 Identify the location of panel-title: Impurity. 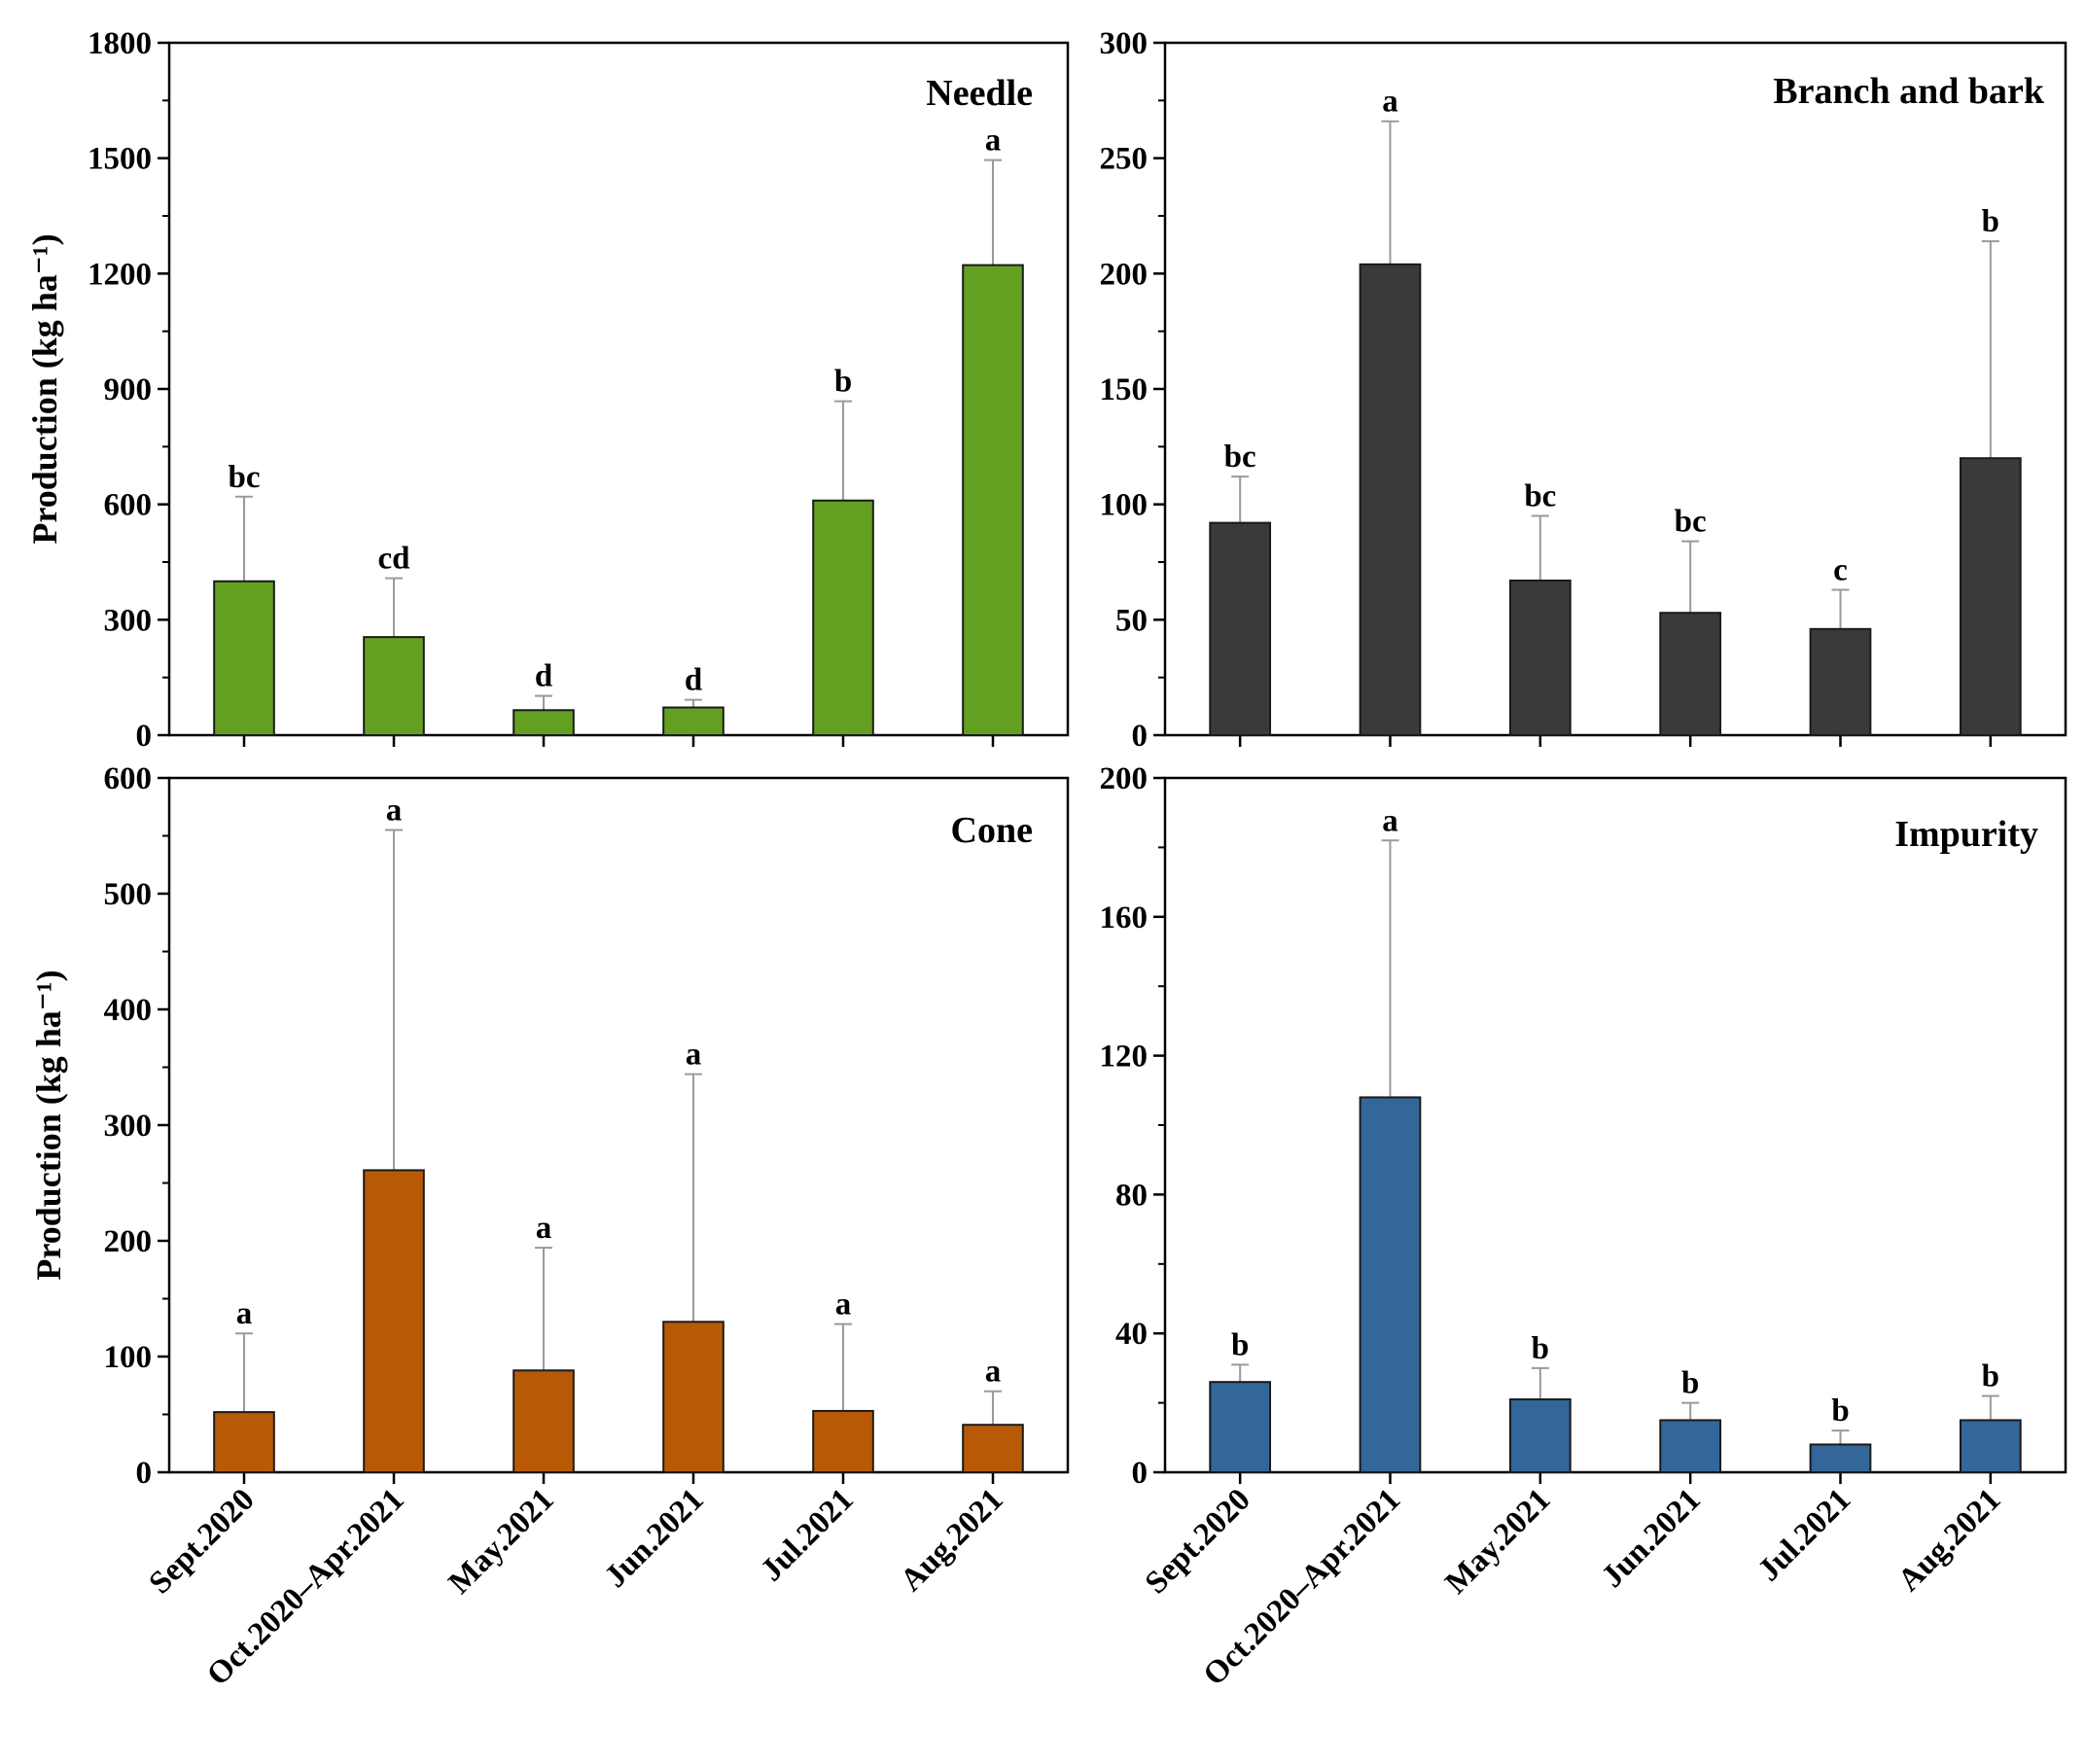
(1966, 834).